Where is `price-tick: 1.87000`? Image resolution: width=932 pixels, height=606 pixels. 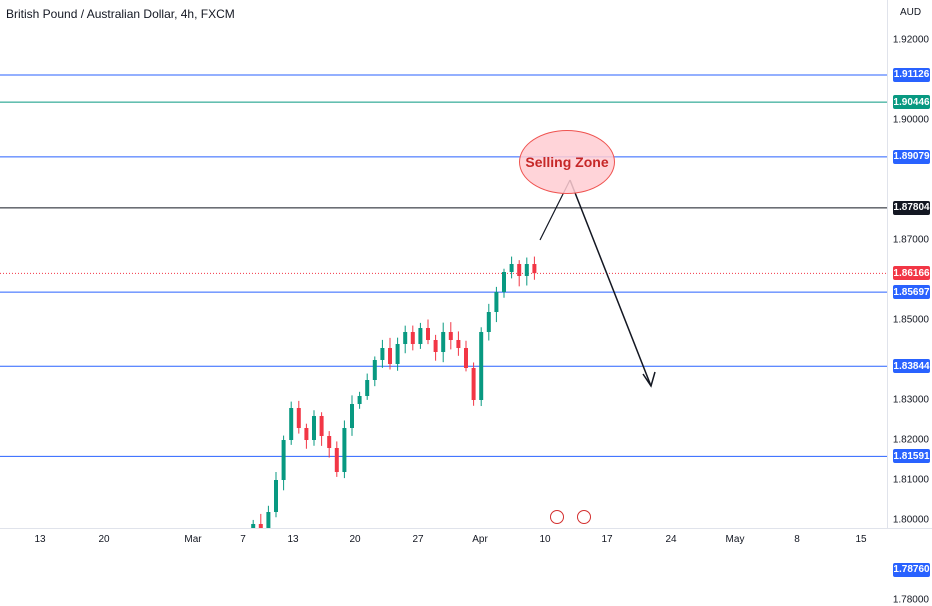 price-tick: 1.87000 is located at coordinates (910, 240).